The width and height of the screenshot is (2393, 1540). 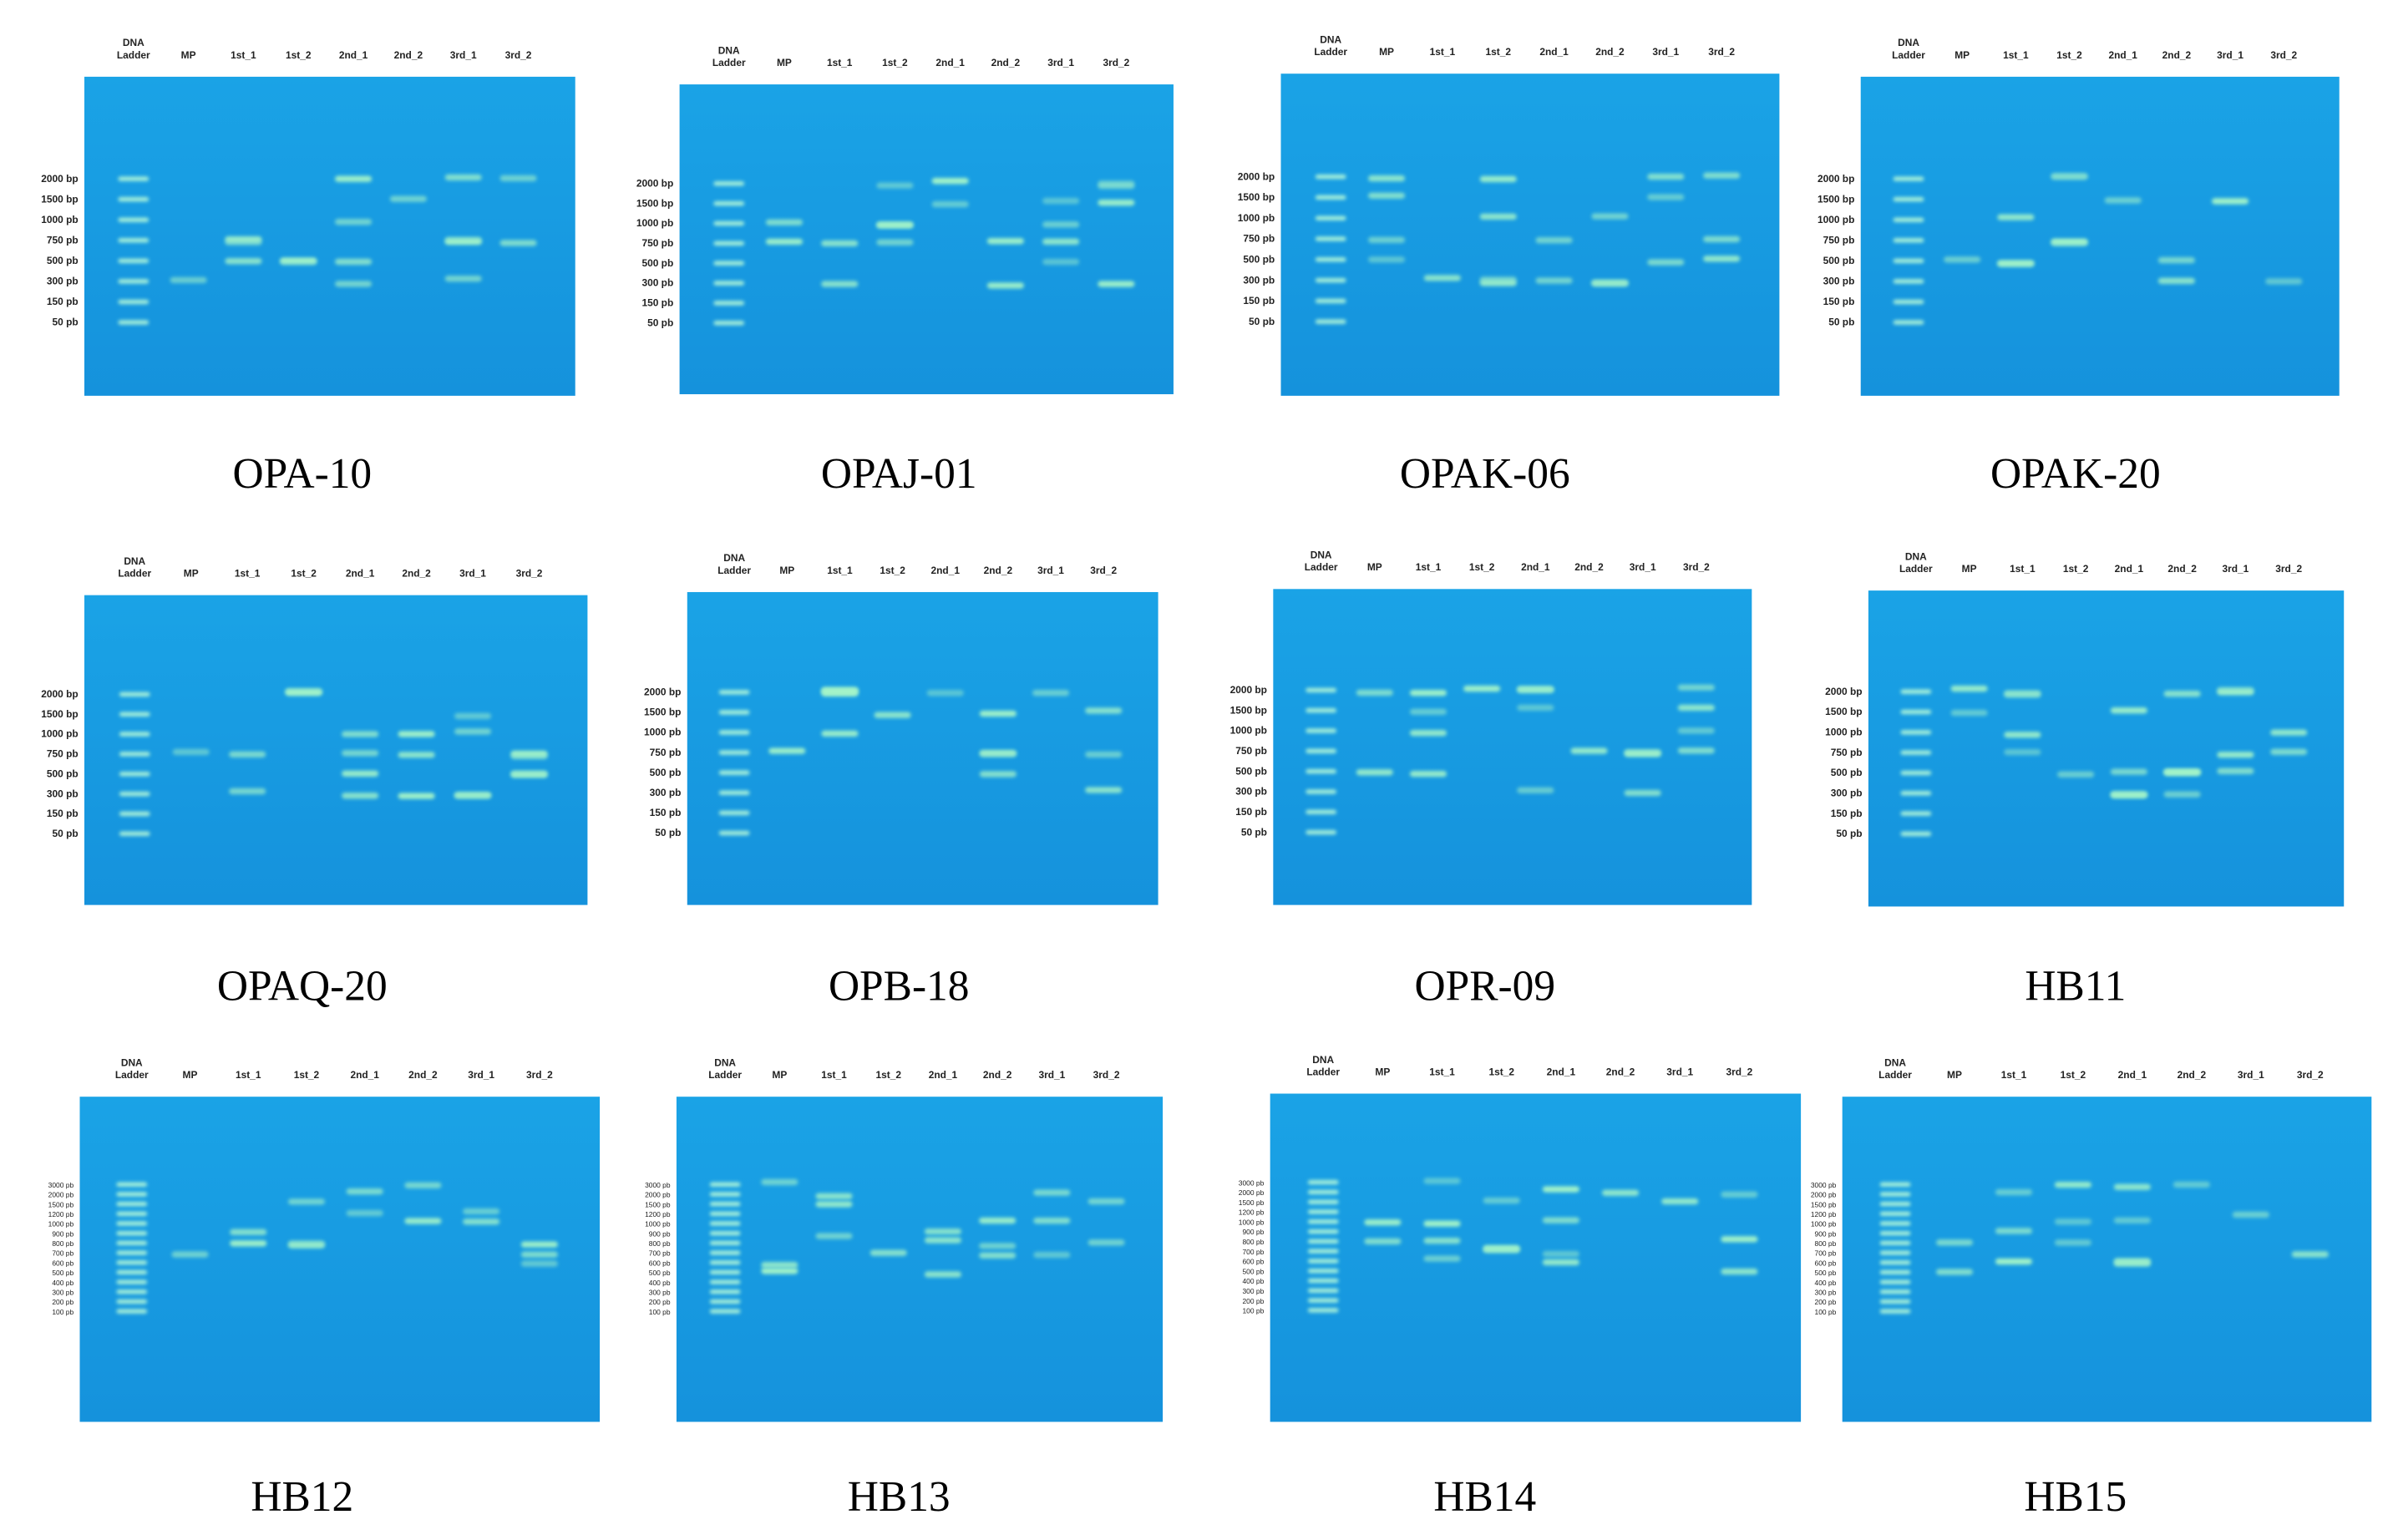 I want to click on lane-label: 3rd_1, so click(x=2251, y=1075).